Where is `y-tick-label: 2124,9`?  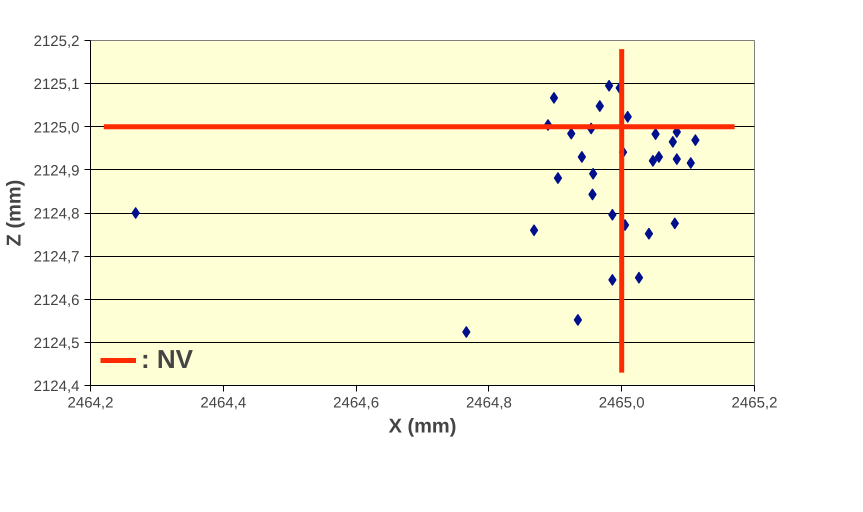
y-tick-label: 2124,9 is located at coordinates (57, 171).